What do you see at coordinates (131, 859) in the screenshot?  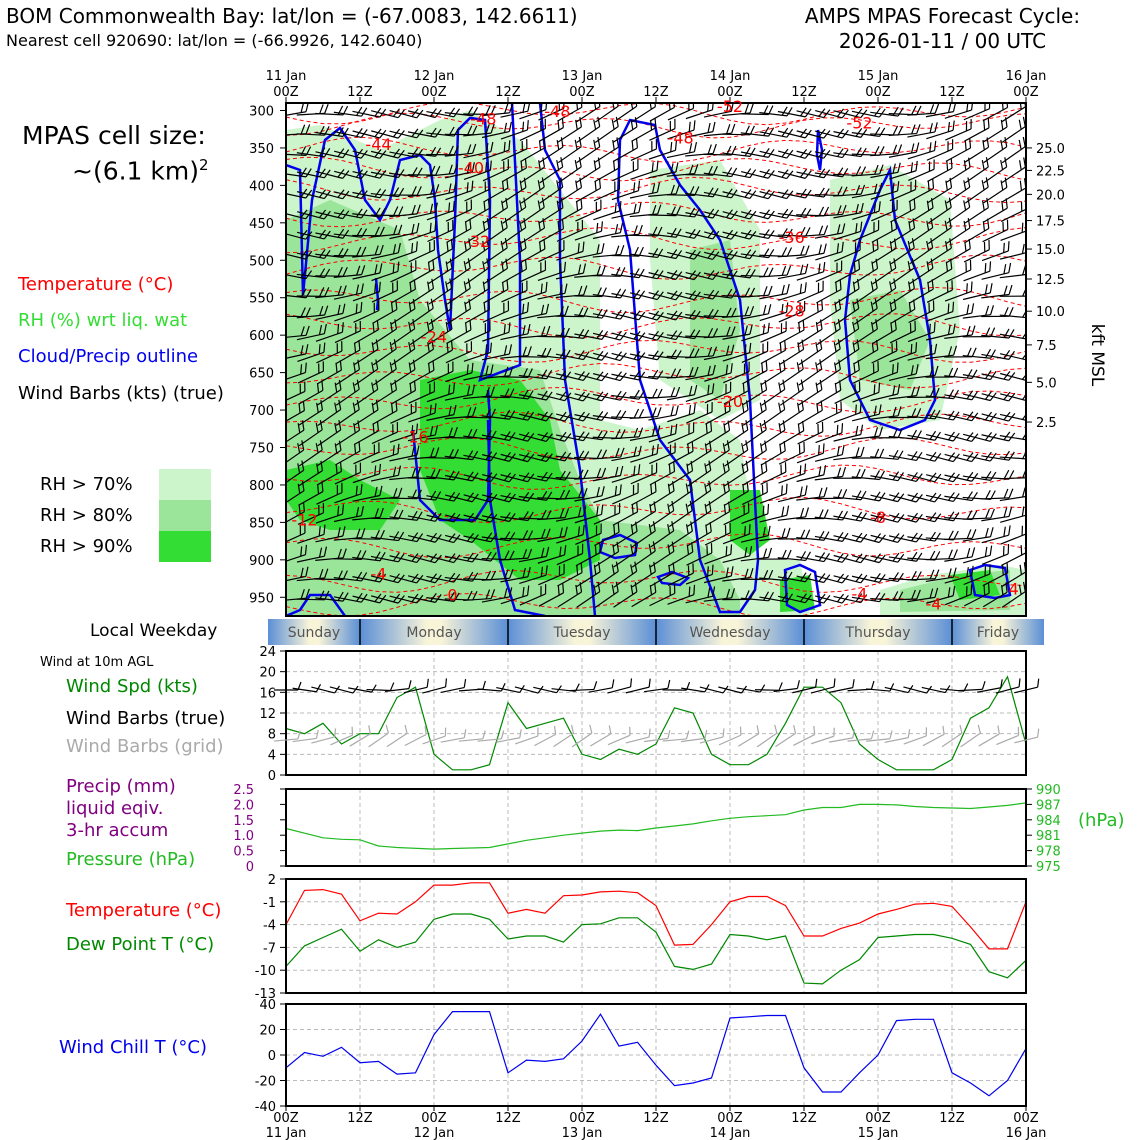 I see `legend-pressure: Pressure (hPa)` at bounding box center [131, 859].